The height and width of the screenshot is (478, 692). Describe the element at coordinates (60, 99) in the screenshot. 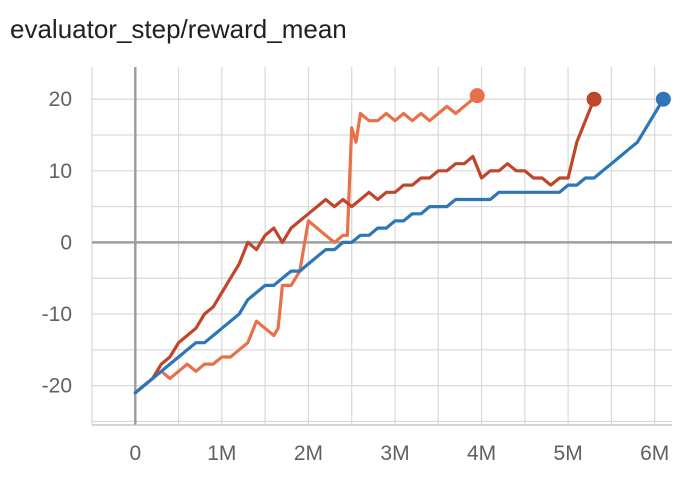

I see `y-tick-label: 20` at that location.